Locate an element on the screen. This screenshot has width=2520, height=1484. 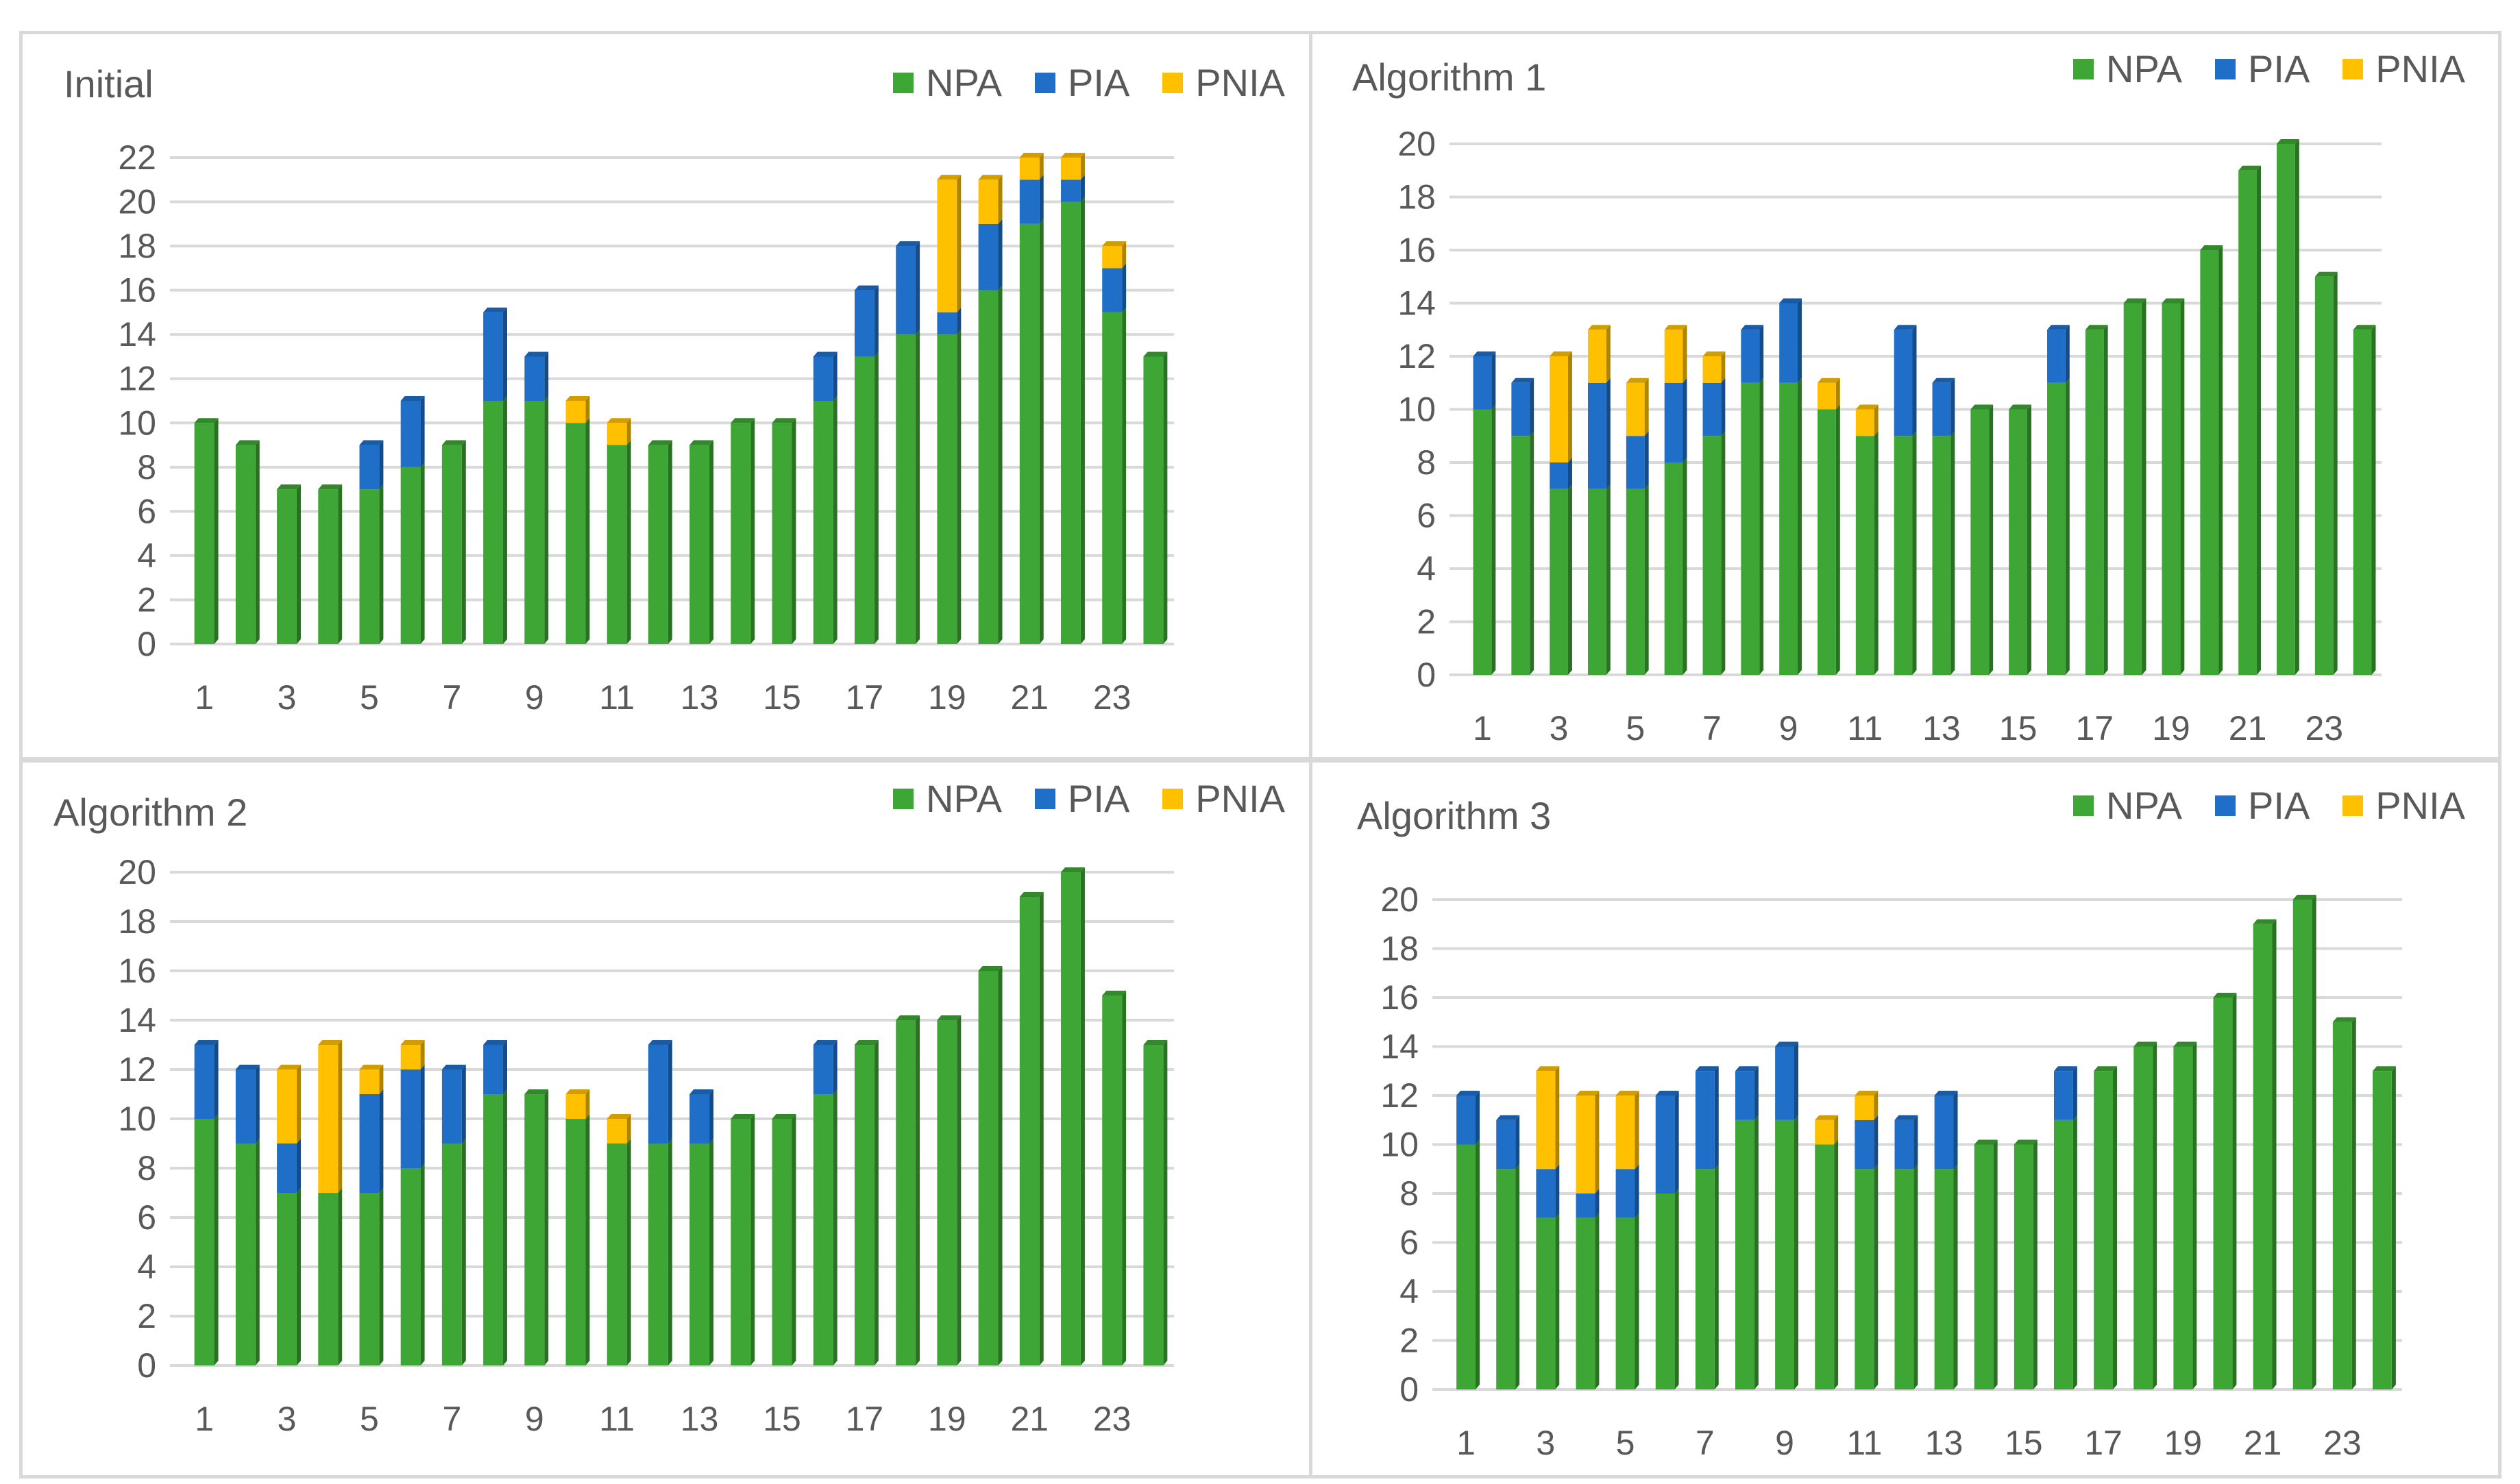
y-tick-label: 0 is located at coordinates (146, 644).